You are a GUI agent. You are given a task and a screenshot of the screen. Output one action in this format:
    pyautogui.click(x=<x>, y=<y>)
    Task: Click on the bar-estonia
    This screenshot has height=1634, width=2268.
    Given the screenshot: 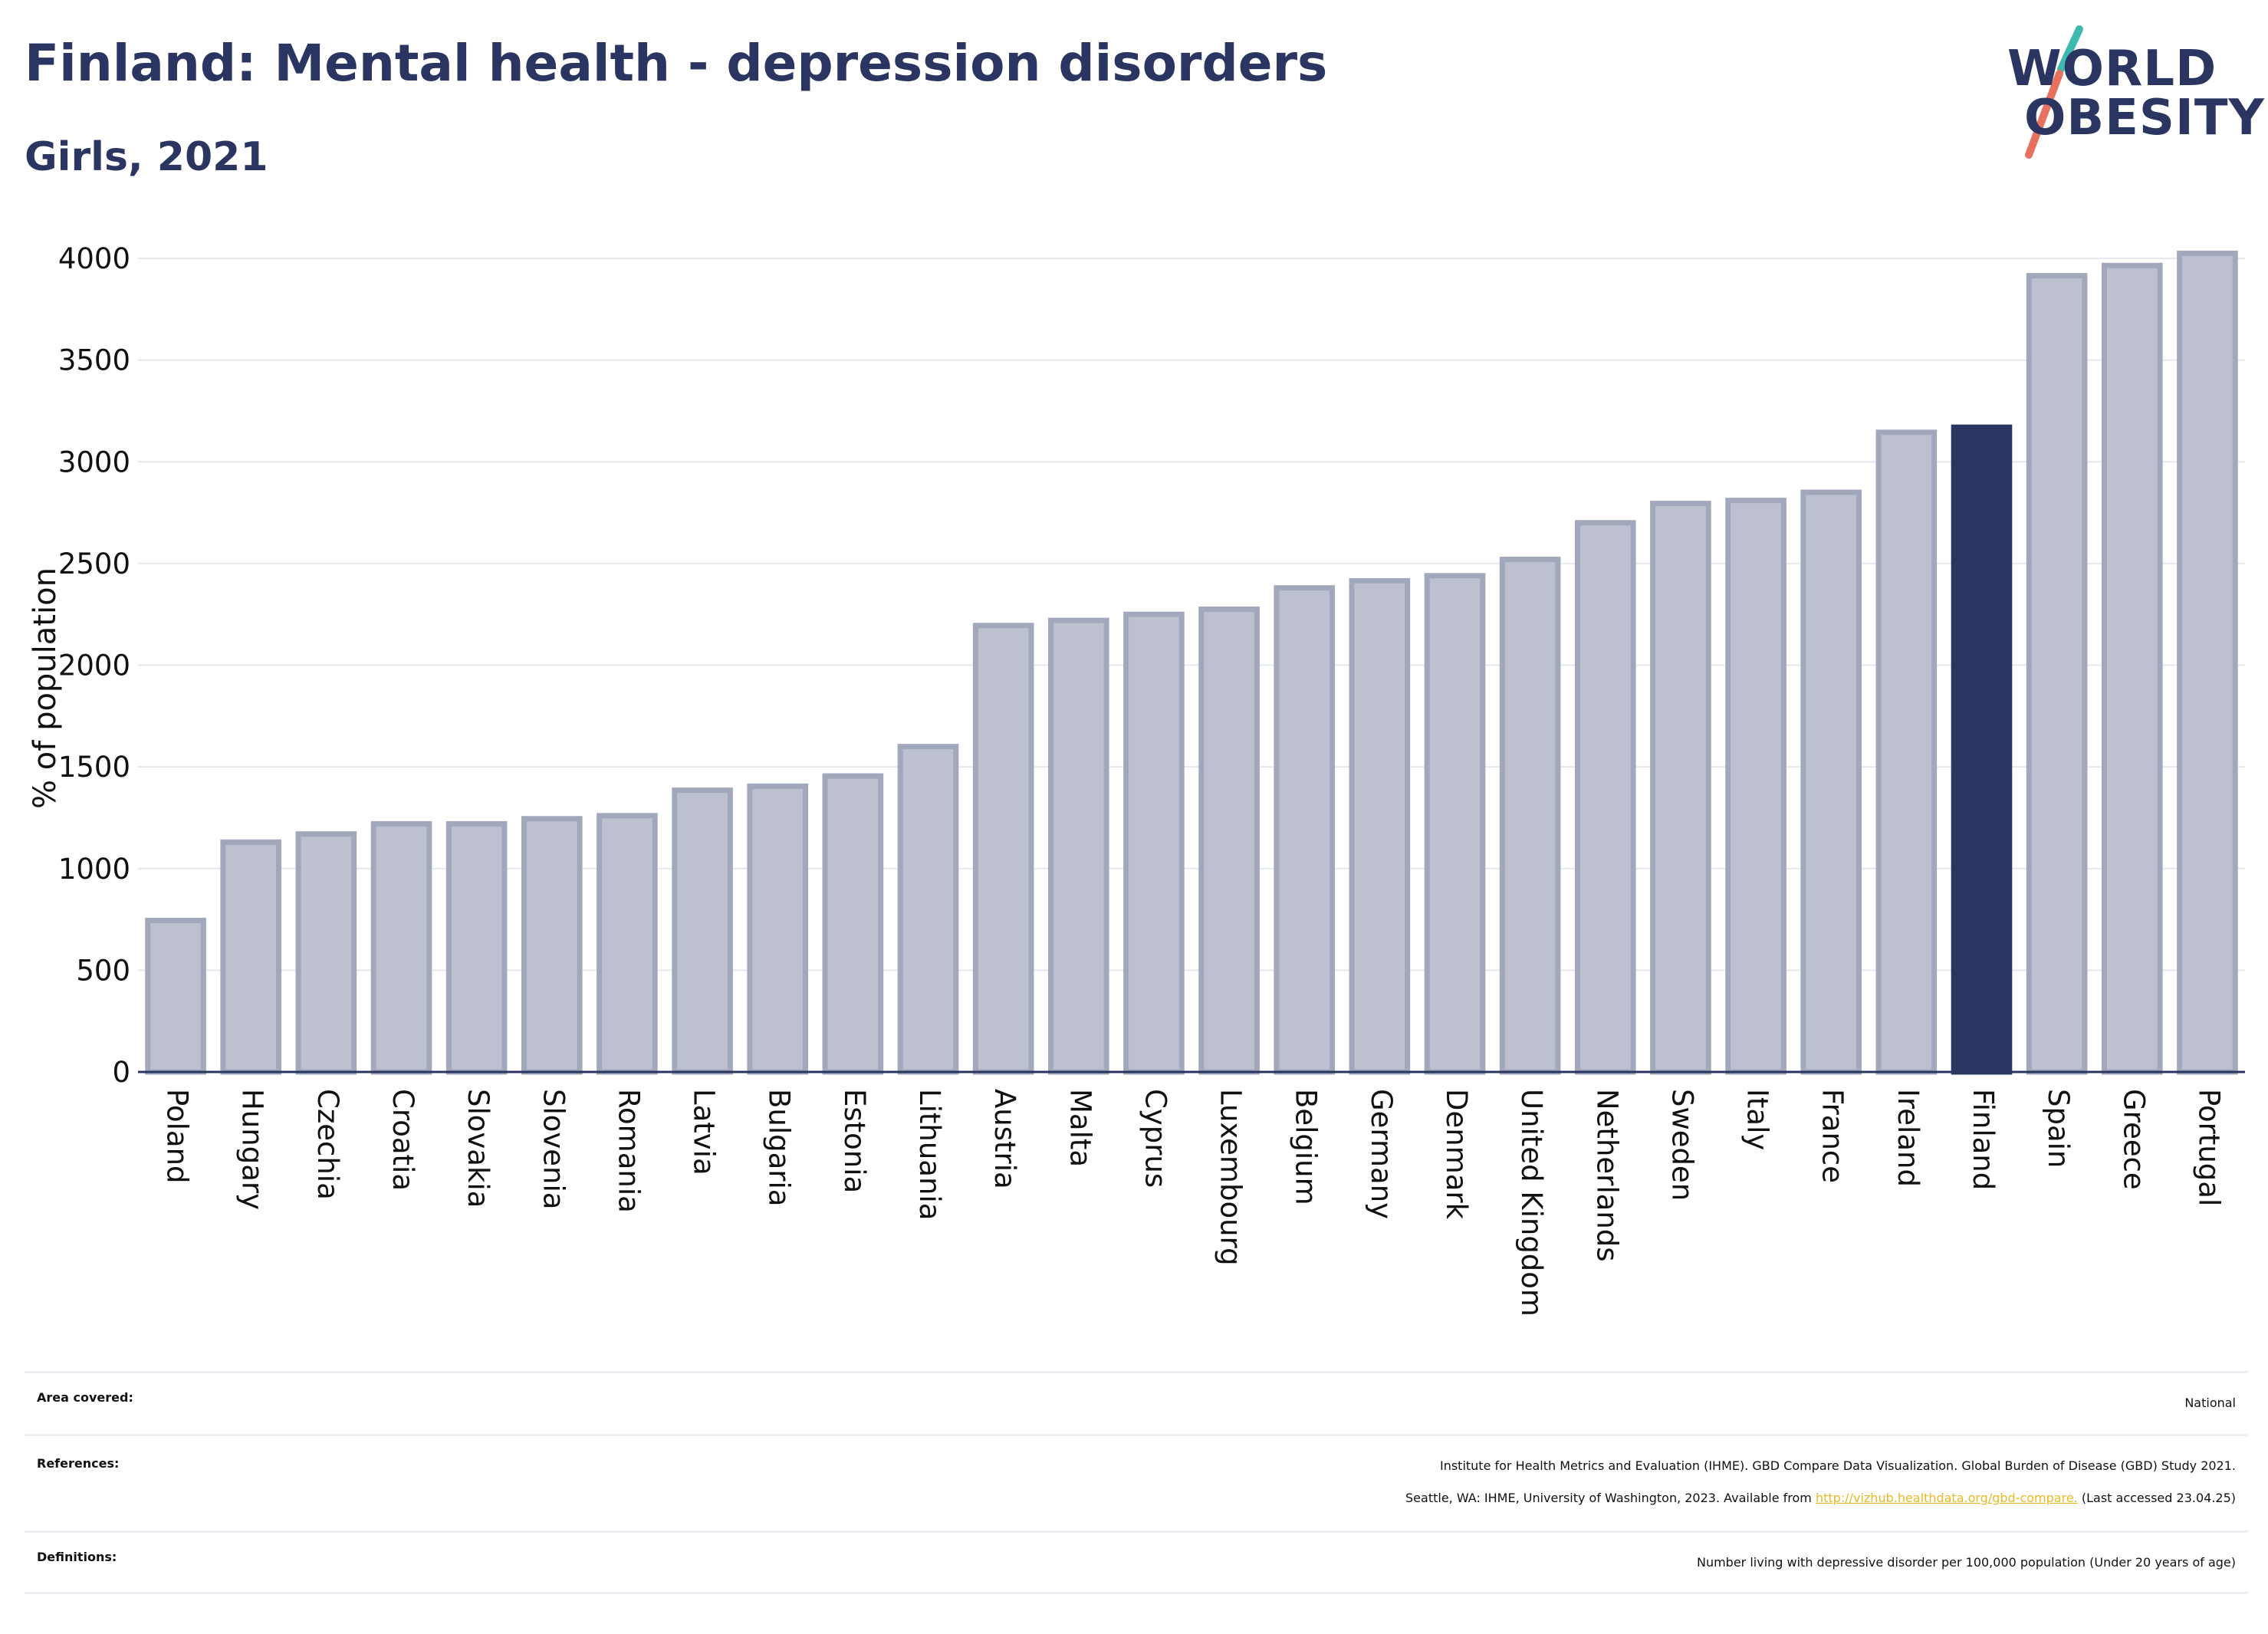 What is the action you would take?
    pyautogui.click(x=853, y=924)
    